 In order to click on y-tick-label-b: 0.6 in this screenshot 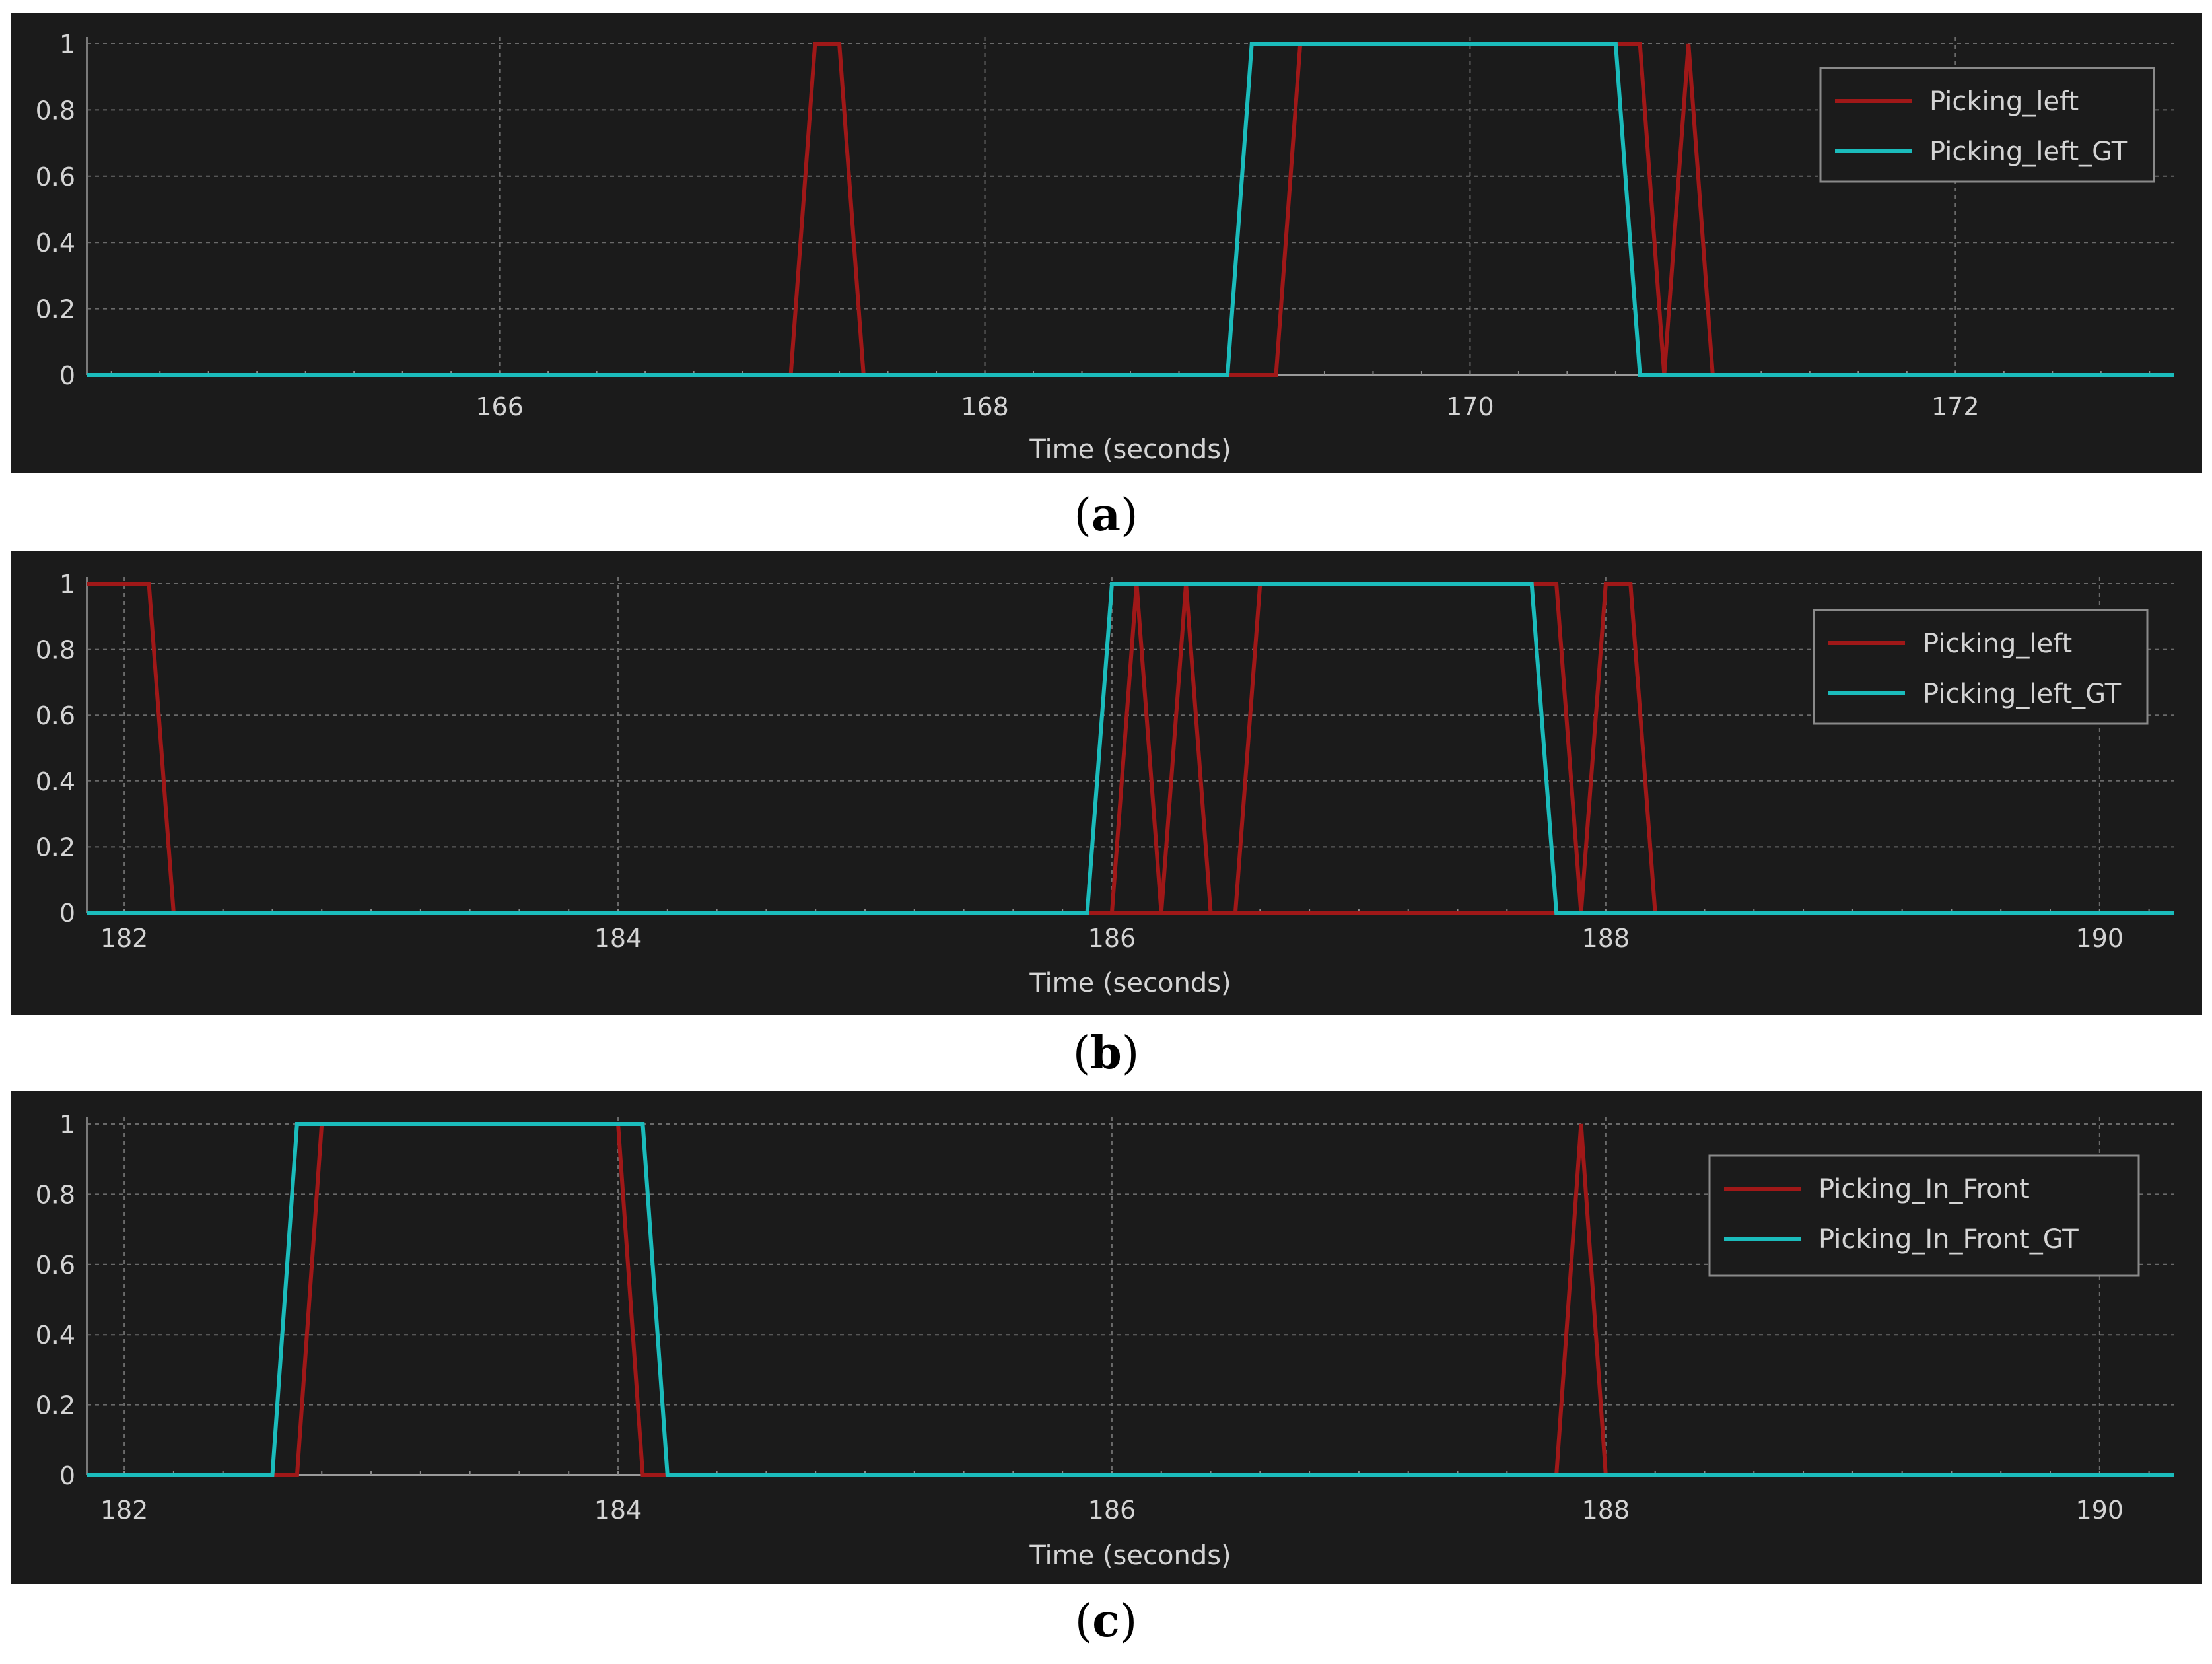, I will do `click(56, 715)`.